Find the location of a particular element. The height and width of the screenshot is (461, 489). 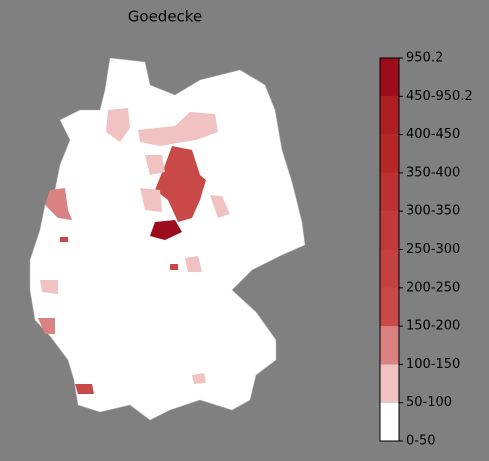

colorbar-label: 950.2 is located at coordinates (424, 58).